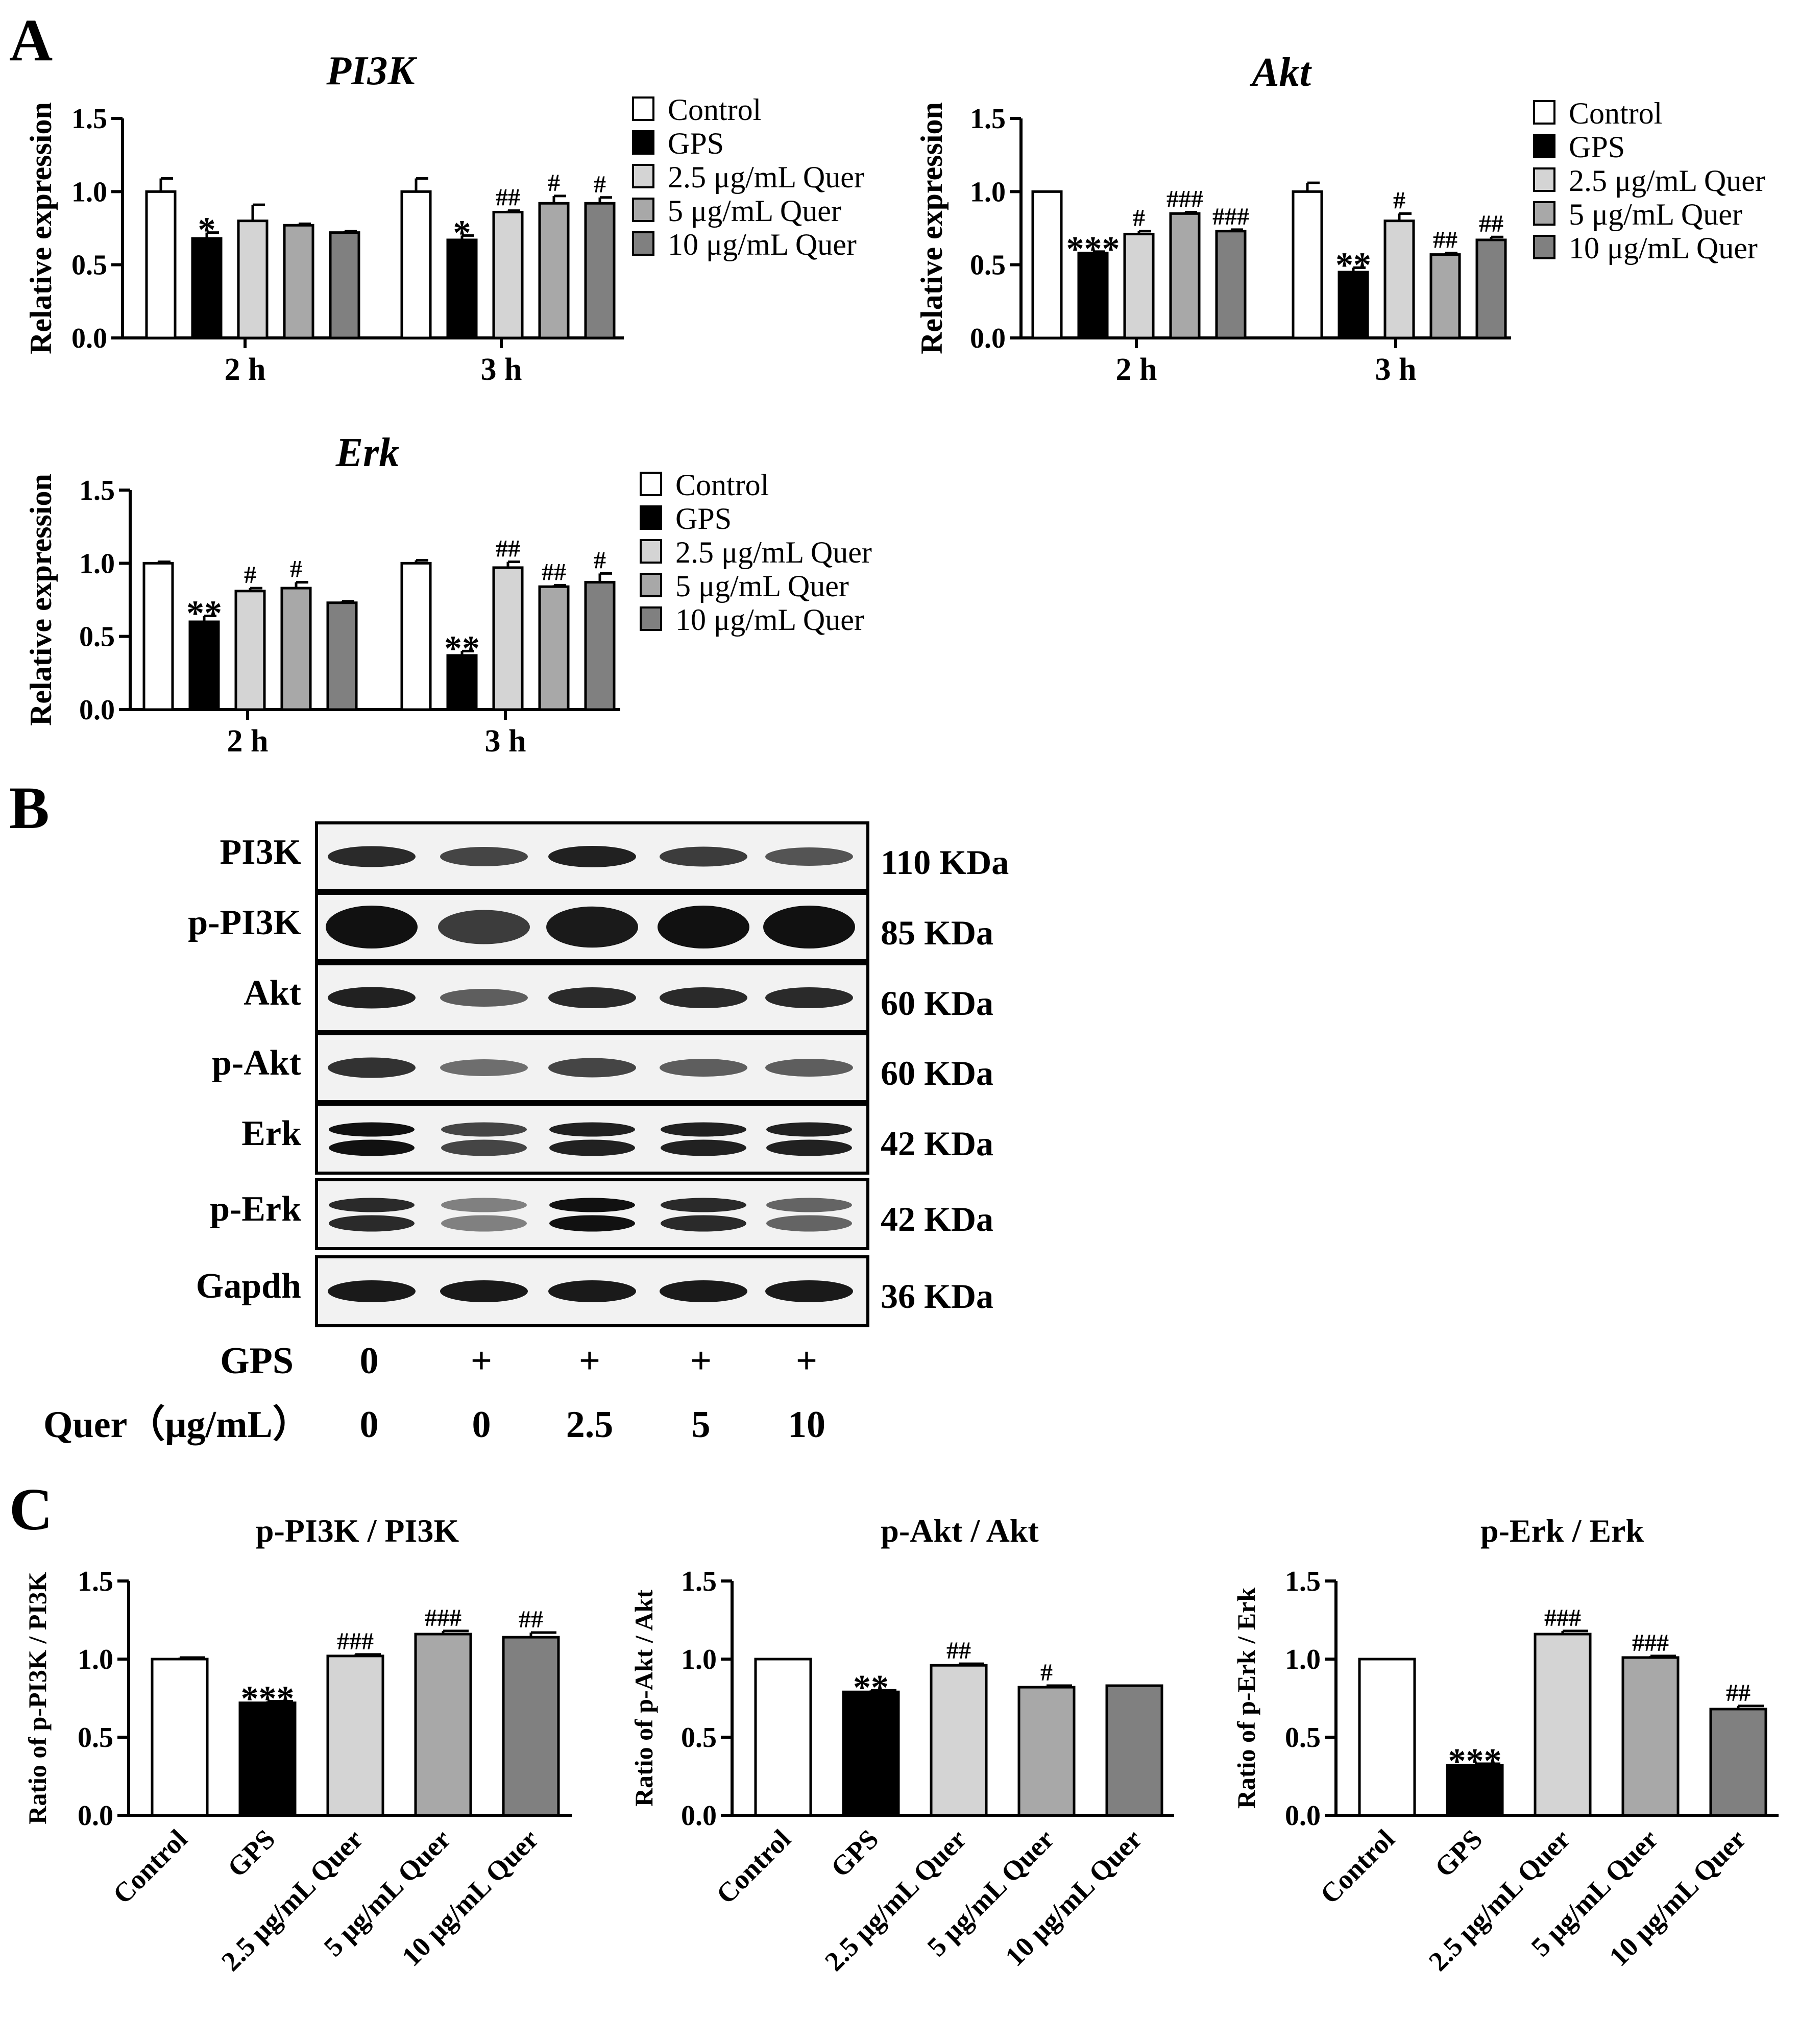  Describe the element at coordinates (207, 231) in the screenshot. I see `significance-marker: *` at that location.